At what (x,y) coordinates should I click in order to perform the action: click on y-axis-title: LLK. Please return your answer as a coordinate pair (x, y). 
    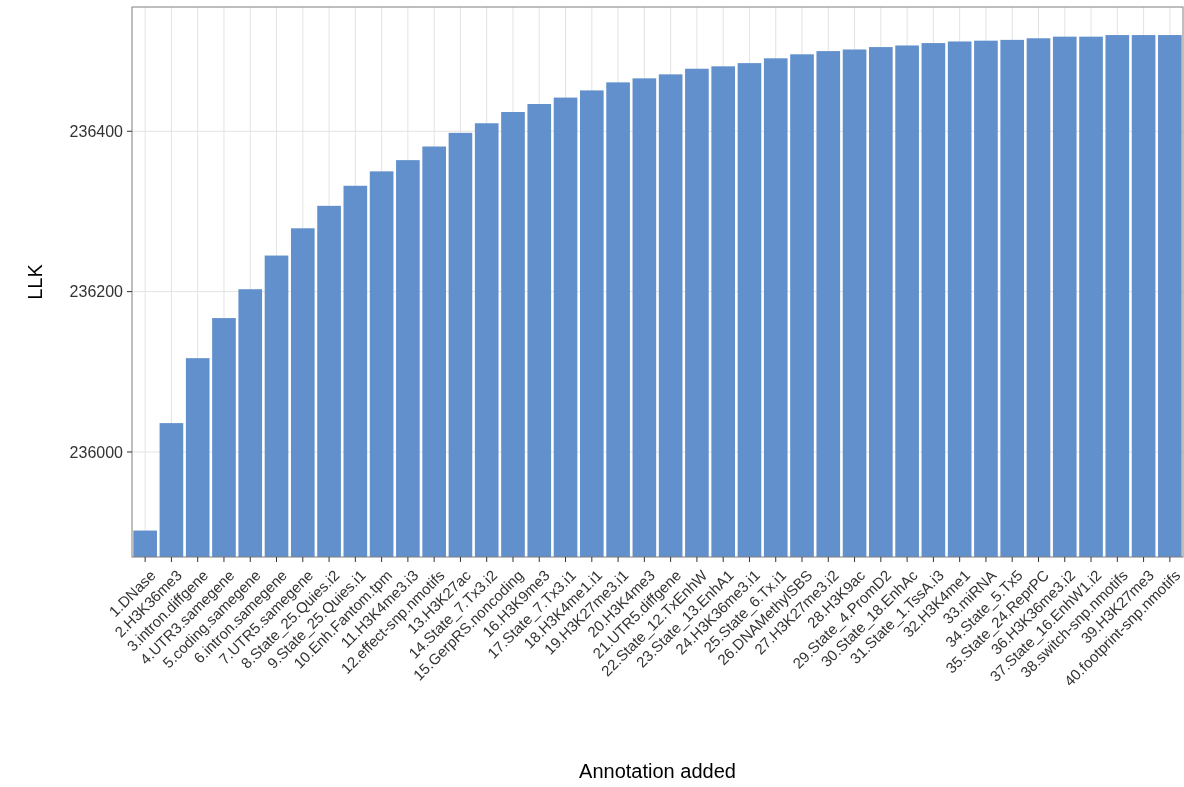
    Looking at the image, I should click on (35, 281).